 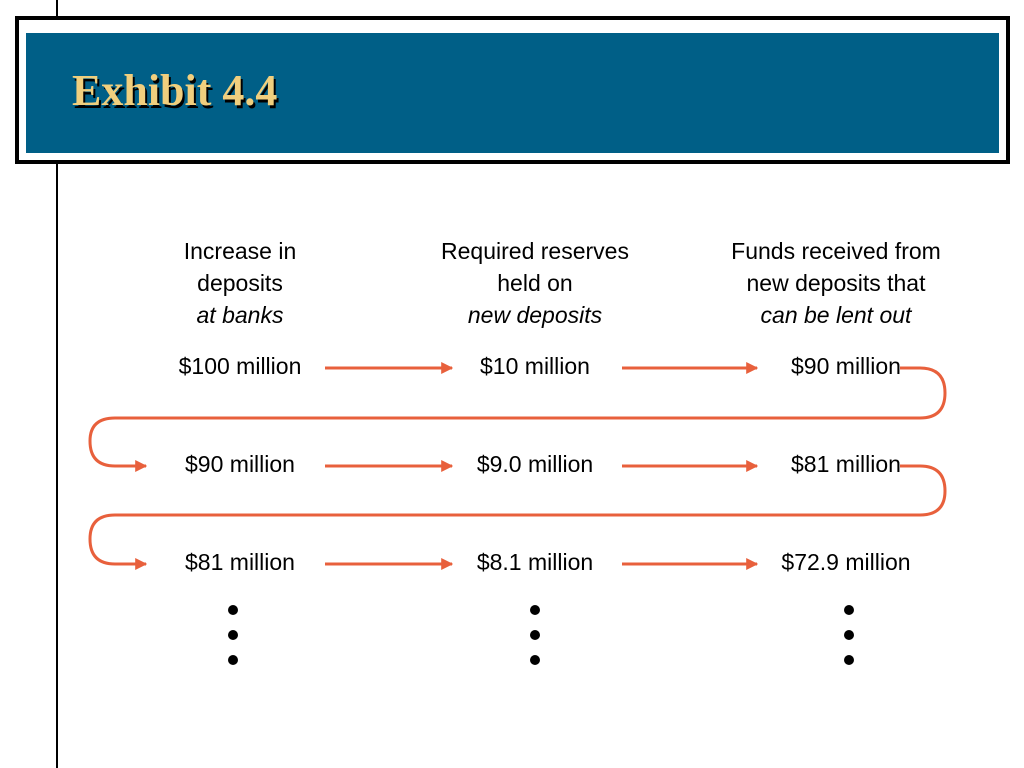 I want to click on column-header-emphasis: can be lent out, so click(x=837, y=315).